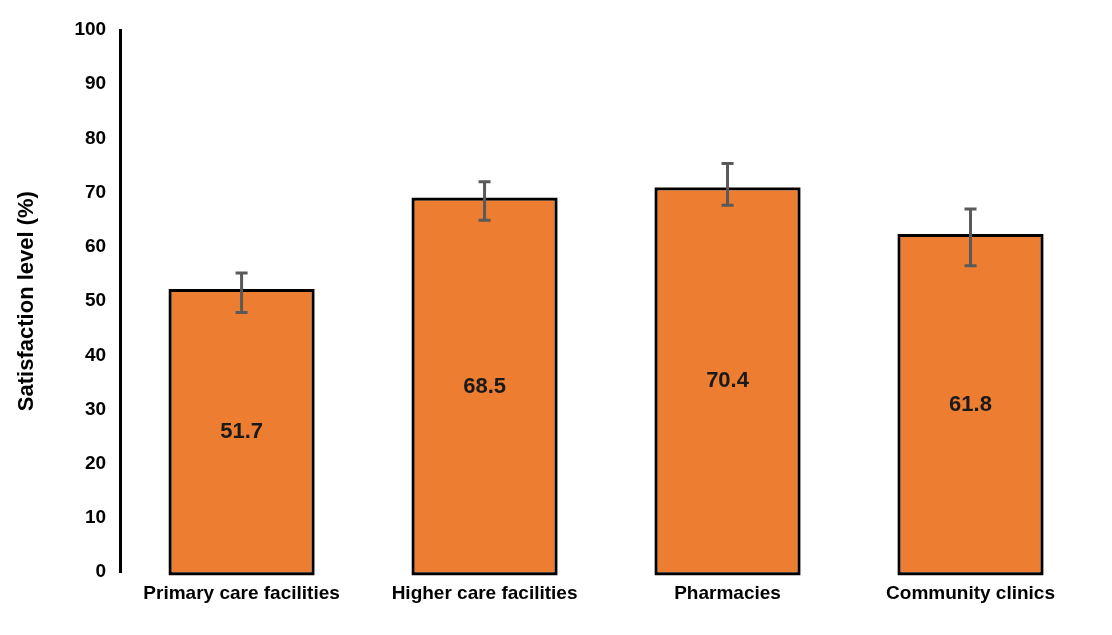 The image size is (1112, 635). Describe the element at coordinates (95, 300) in the screenshot. I see `y-tick-label: 50` at that location.